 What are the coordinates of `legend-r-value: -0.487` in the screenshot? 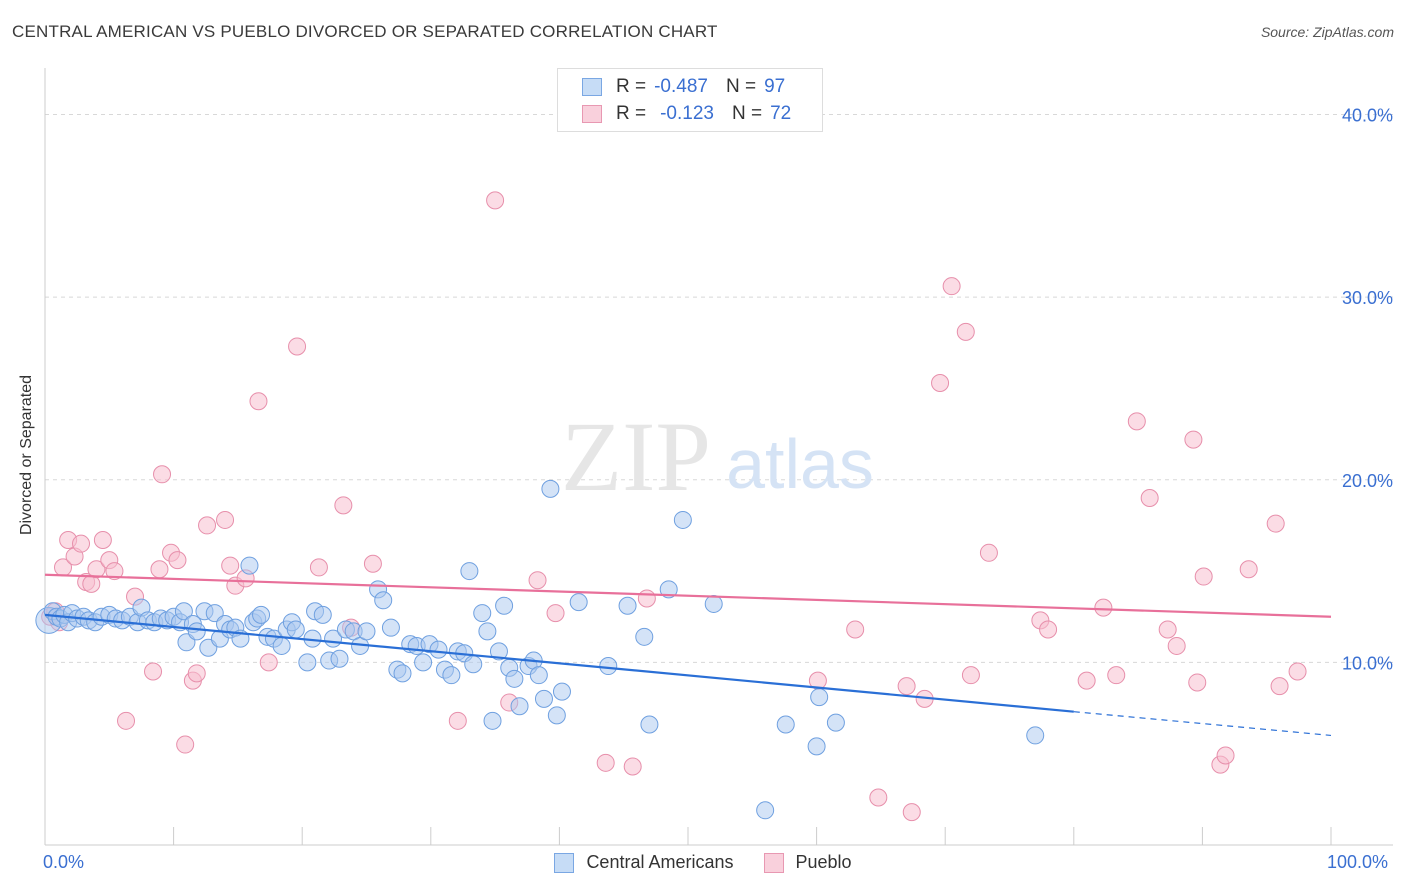 It's located at (681, 86).